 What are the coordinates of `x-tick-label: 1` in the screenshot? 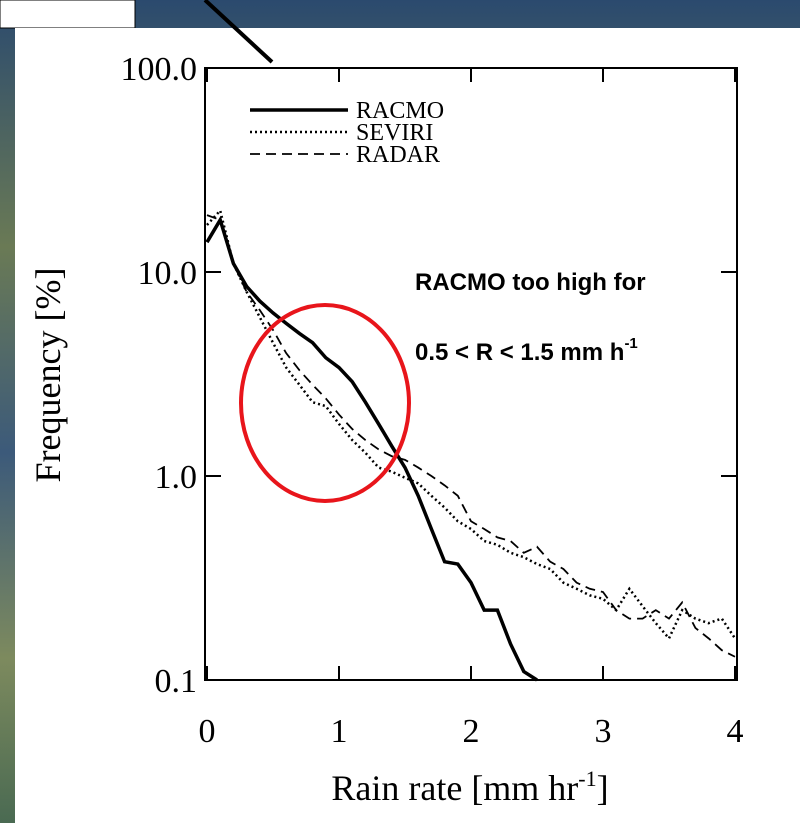 It's located at (339, 731).